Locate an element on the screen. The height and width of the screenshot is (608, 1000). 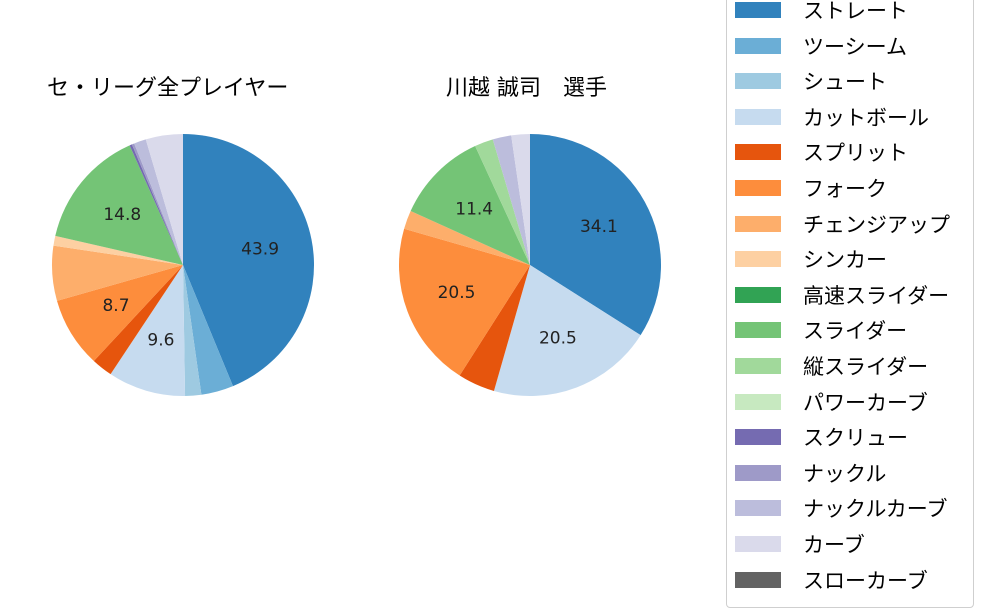
legend-item: スプリット is located at coordinates (821, 152).